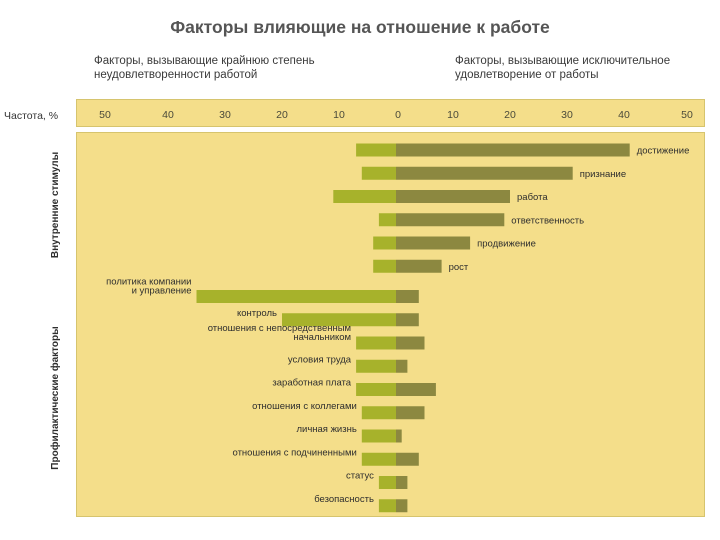 The width and height of the screenshot is (720, 540). What do you see at coordinates (282, 115) in the screenshot?
I see `tick-label-left: 20` at bounding box center [282, 115].